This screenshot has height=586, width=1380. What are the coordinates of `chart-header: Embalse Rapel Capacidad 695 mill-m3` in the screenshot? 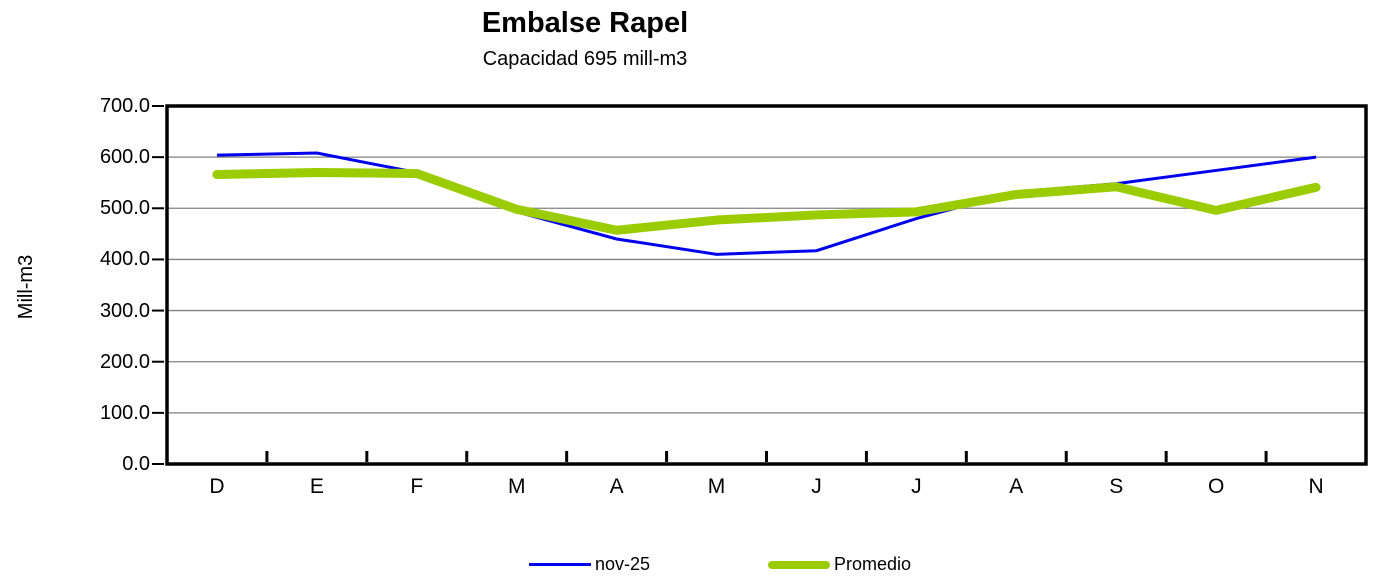 It's located at (585, 38).